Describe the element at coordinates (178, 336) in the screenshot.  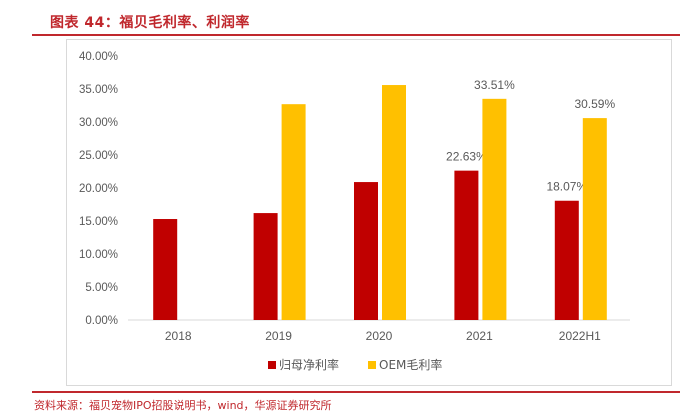
I see `x-tick-label: 2018` at that location.